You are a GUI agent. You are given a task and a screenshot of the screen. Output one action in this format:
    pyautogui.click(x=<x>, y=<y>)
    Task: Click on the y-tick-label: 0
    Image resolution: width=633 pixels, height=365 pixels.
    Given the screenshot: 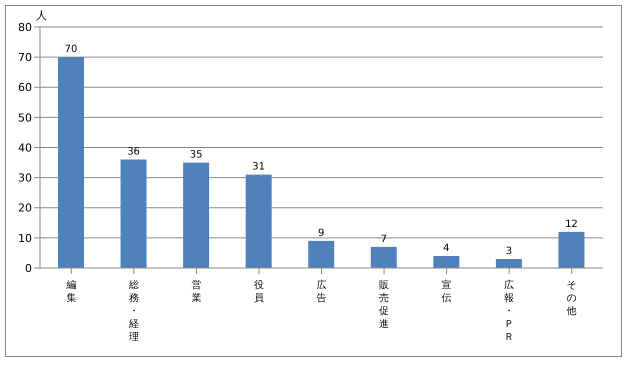 What is the action you would take?
    pyautogui.click(x=28, y=268)
    